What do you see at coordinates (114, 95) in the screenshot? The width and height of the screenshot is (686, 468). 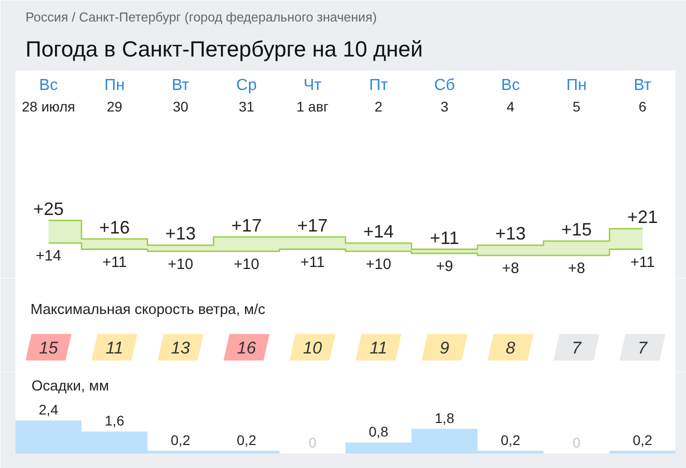 I see `x-tick-label: Пн 29` at bounding box center [114, 95].